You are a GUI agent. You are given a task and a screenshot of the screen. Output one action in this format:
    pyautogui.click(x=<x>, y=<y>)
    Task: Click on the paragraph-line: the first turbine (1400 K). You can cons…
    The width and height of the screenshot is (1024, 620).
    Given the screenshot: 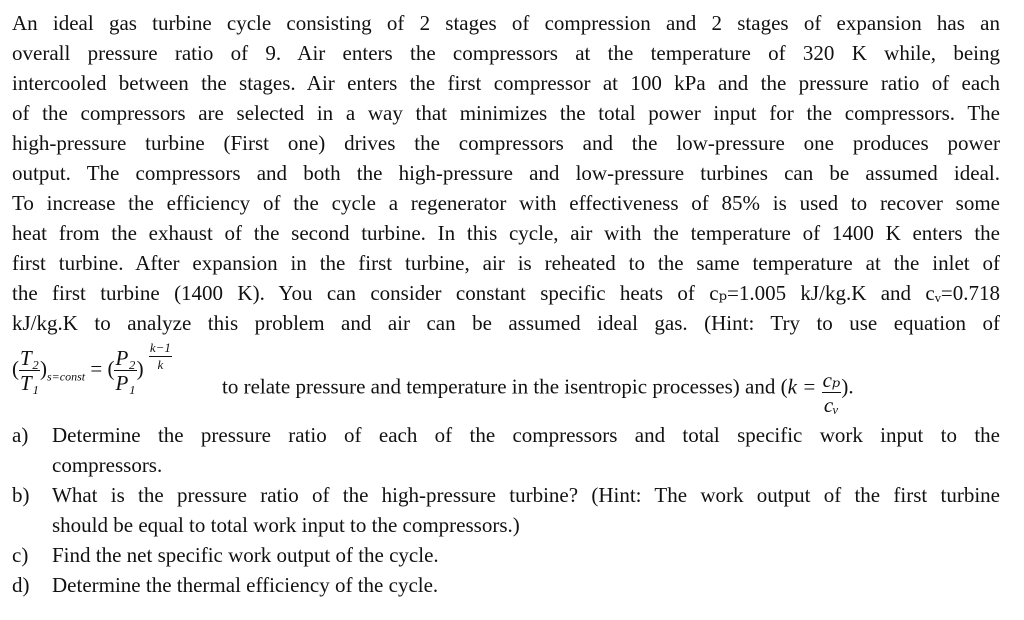 What is the action you would take?
    pyautogui.click(x=506, y=293)
    